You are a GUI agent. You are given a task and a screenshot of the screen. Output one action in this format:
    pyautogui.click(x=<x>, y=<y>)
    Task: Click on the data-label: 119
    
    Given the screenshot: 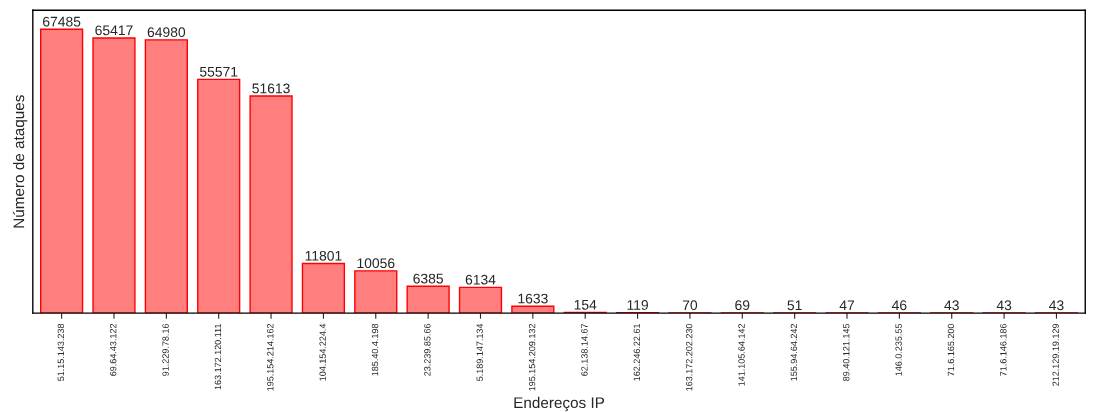 What is the action you would take?
    pyautogui.click(x=637, y=305)
    